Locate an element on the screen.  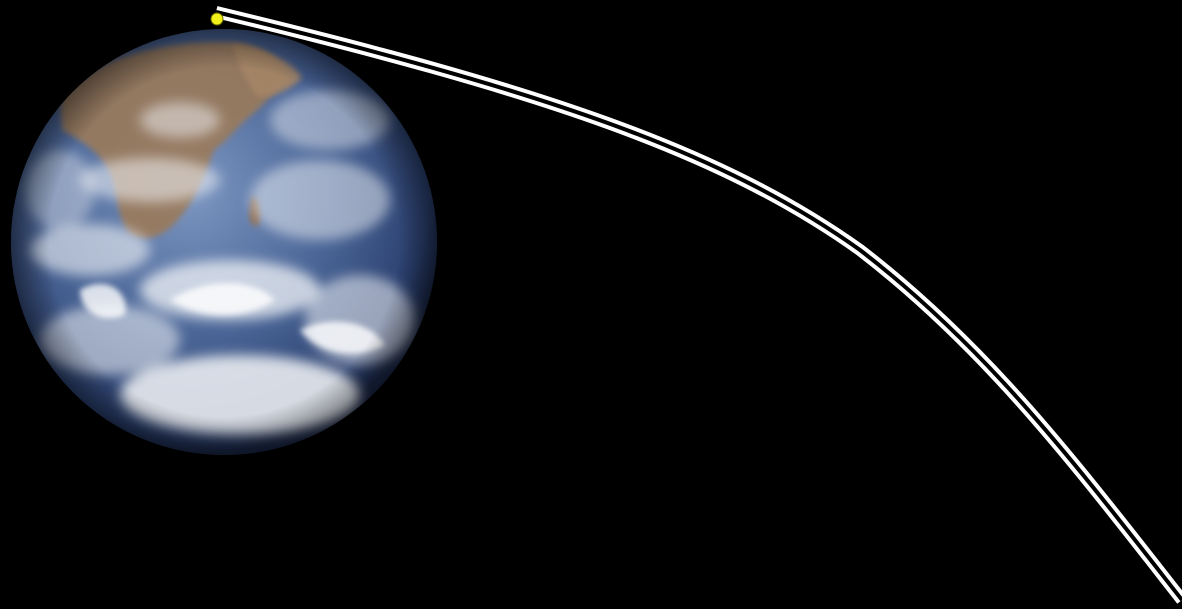
position-marker is located at coordinates (217, 19).